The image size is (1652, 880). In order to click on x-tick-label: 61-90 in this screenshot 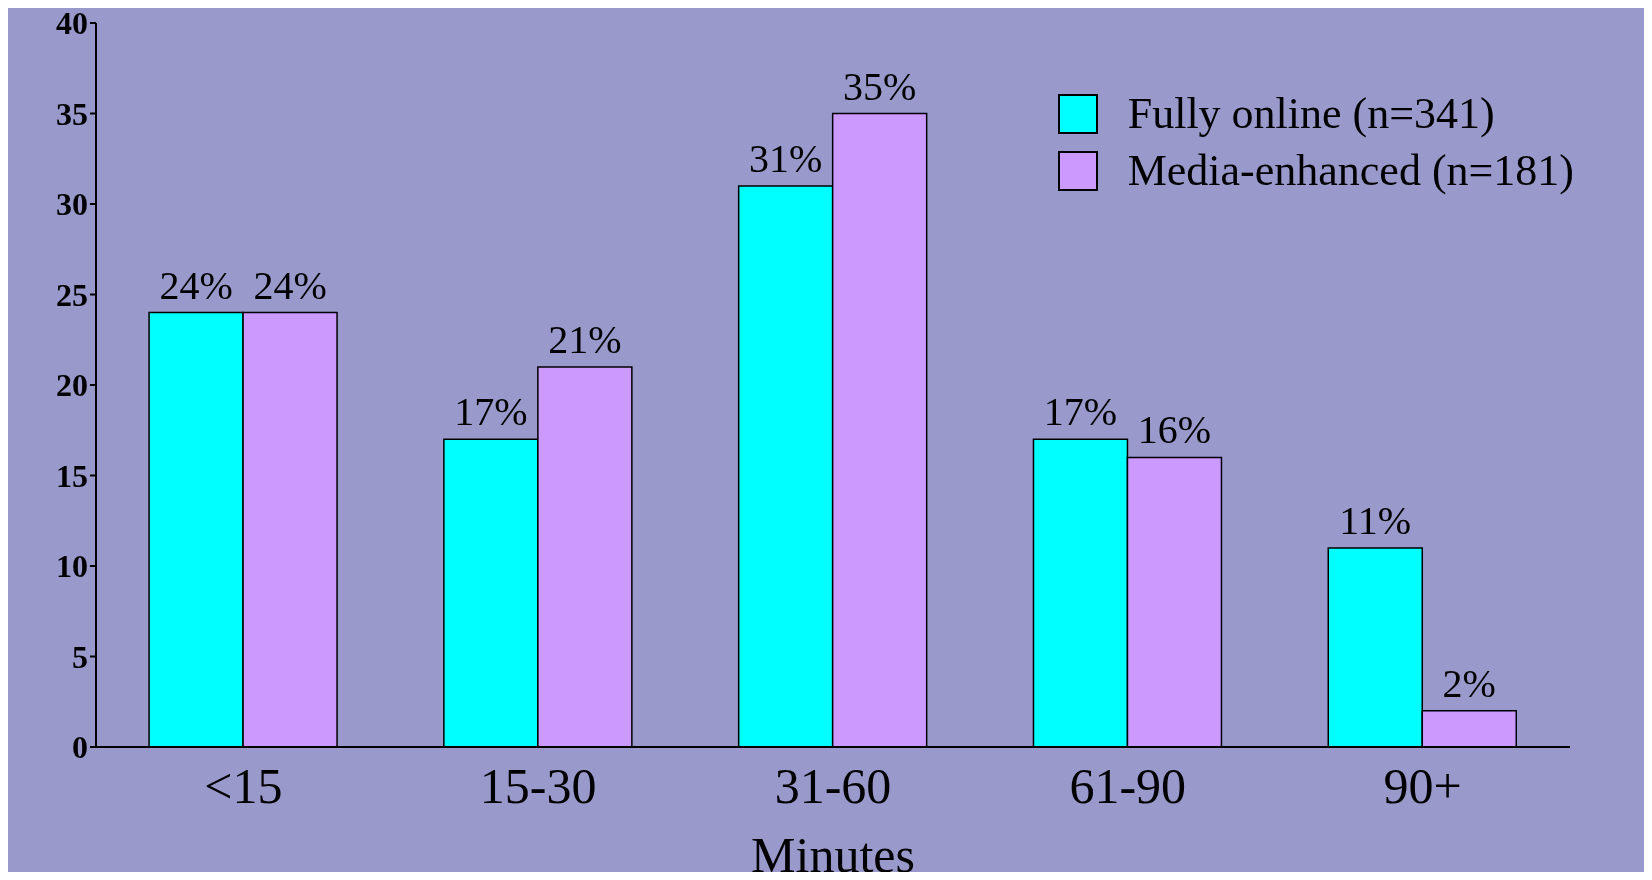, I will do `click(1128, 785)`.